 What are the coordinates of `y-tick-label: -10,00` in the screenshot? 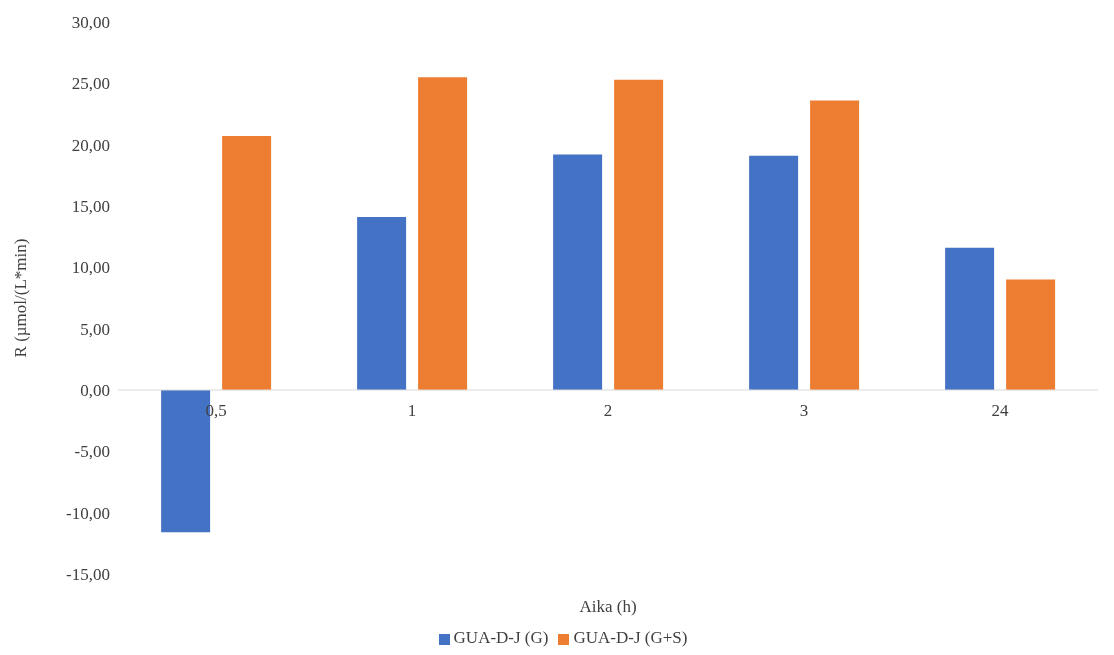 It's located at (88, 513).